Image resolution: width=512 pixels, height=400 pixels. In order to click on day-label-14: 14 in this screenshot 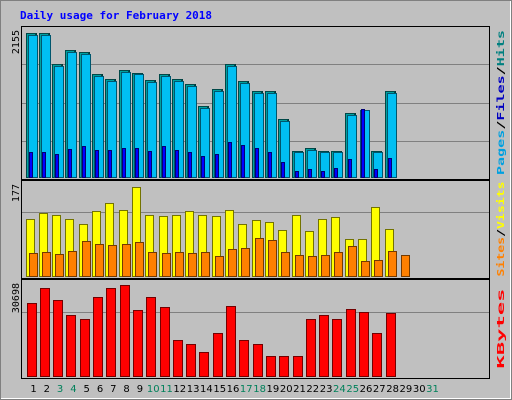, I will do `click(206, 389)`.